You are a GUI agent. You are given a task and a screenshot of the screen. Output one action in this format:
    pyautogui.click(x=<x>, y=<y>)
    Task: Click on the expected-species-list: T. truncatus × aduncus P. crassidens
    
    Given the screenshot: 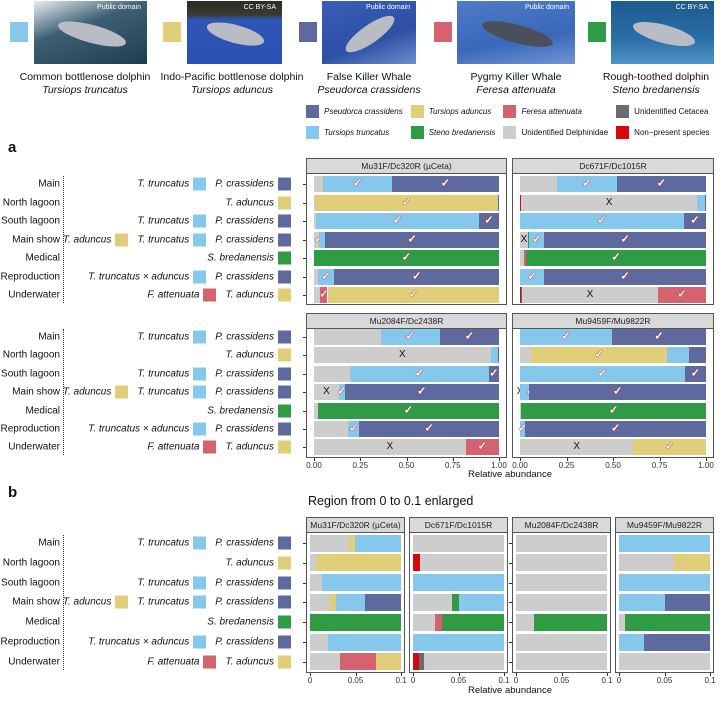 What is the action you would take?
    pyautogui.click(x=192, y=642)
    